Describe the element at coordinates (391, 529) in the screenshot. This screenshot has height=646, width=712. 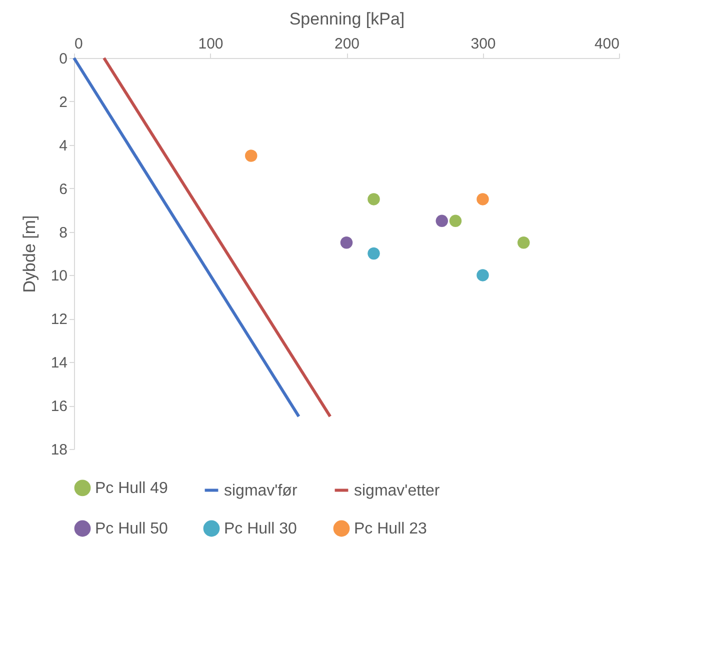
I see `legend-label: Pc Hull 23` at that location.